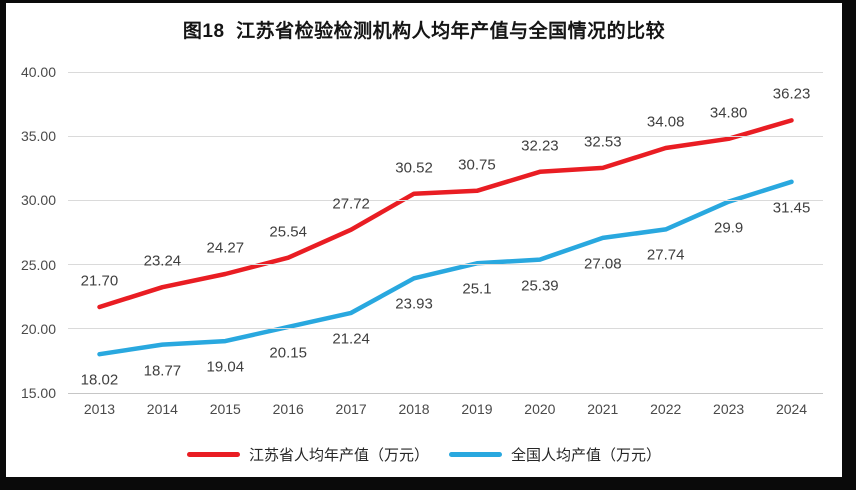 The image size is (856, 490). Describe the element at coordinates (225, 409) in the screenshot. I see `x-tick-label: 2015` at that location.